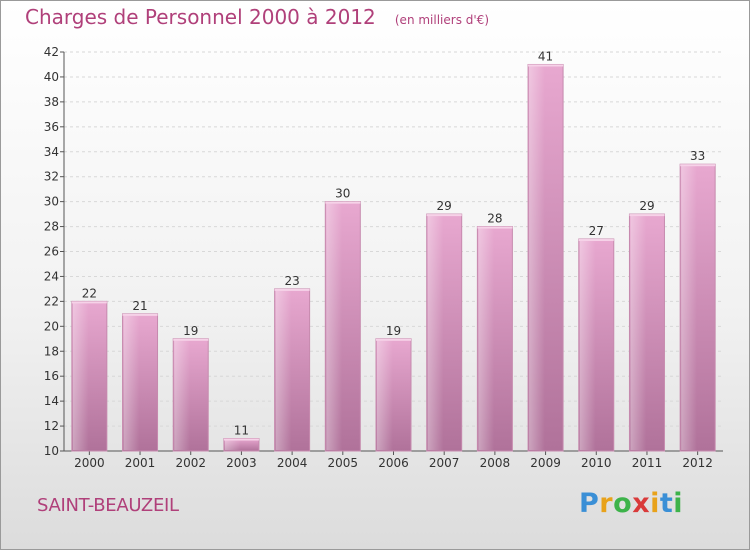 This screenshot has width=750, height=550. I want to click on y-tick-label: 40, so click(51, 77).